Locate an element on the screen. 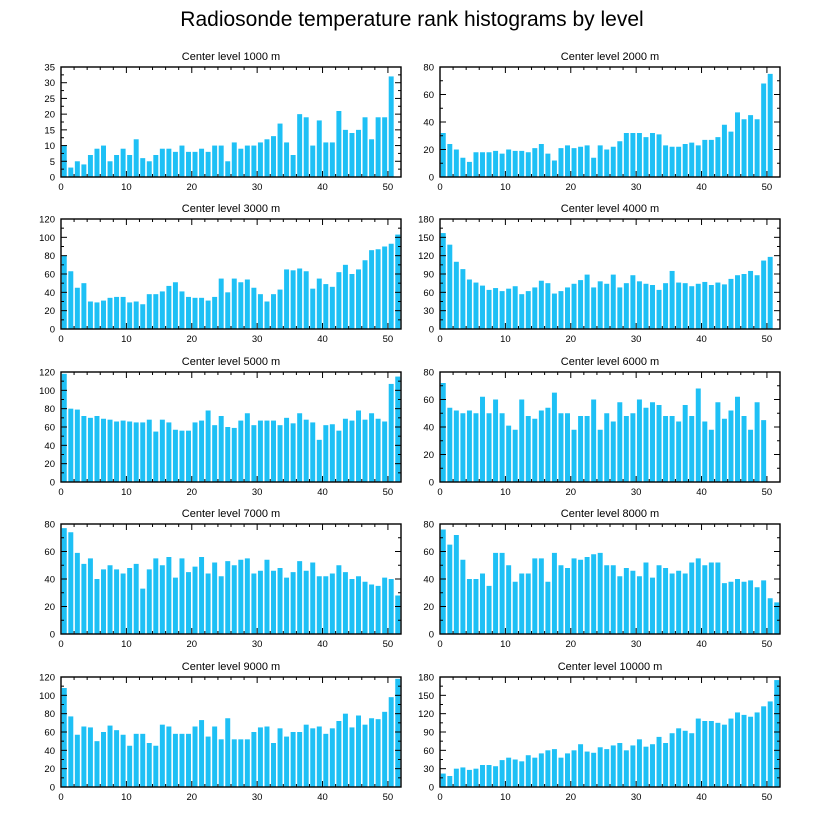 Image resolution: width=824 pixels, height=824 pixels. y-tick-label: 40 is located at coordinates (49, 293).